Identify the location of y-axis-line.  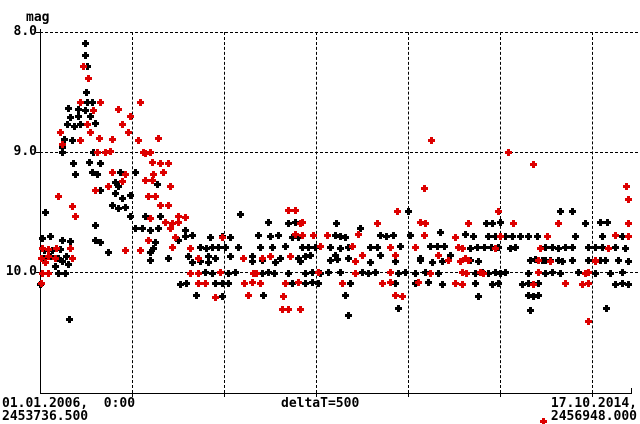
(40, 211).